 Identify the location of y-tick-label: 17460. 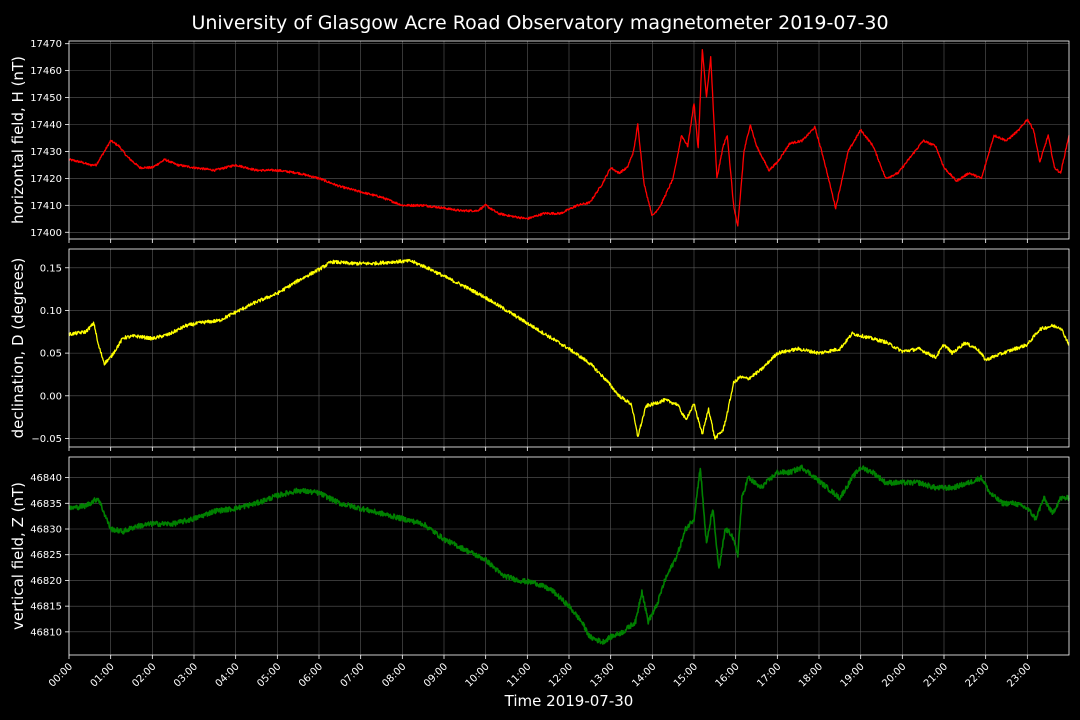
(46, 71).